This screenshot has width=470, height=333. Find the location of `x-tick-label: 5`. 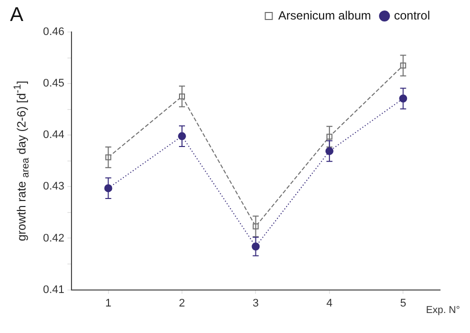

x-tick-label: 5 is located at coordinates (403, 303).